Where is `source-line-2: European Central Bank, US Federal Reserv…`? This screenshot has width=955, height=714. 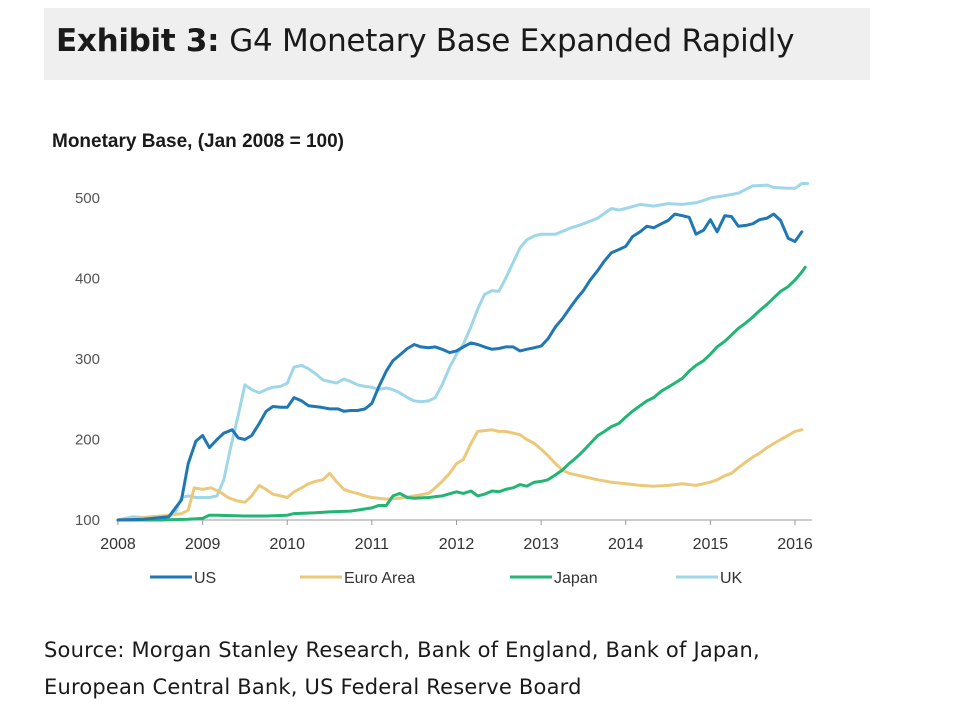 source-line-2: European Central Bank, US Federal Reserv… is located at coordinates (313, 687).